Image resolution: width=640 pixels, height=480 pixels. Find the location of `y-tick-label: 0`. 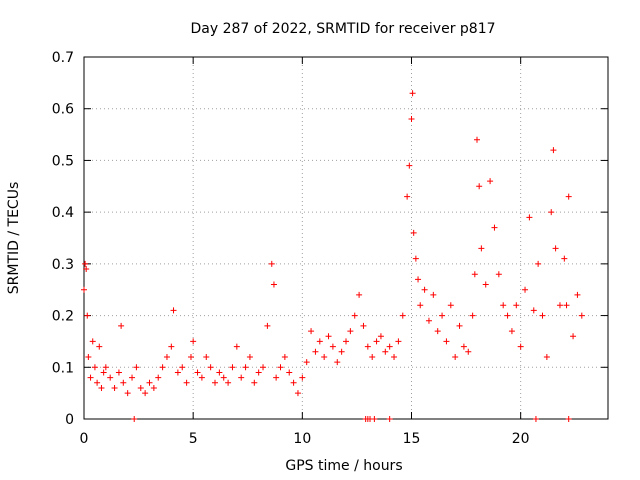

y-tick-label: 0 is located at coordinates (69, 420).